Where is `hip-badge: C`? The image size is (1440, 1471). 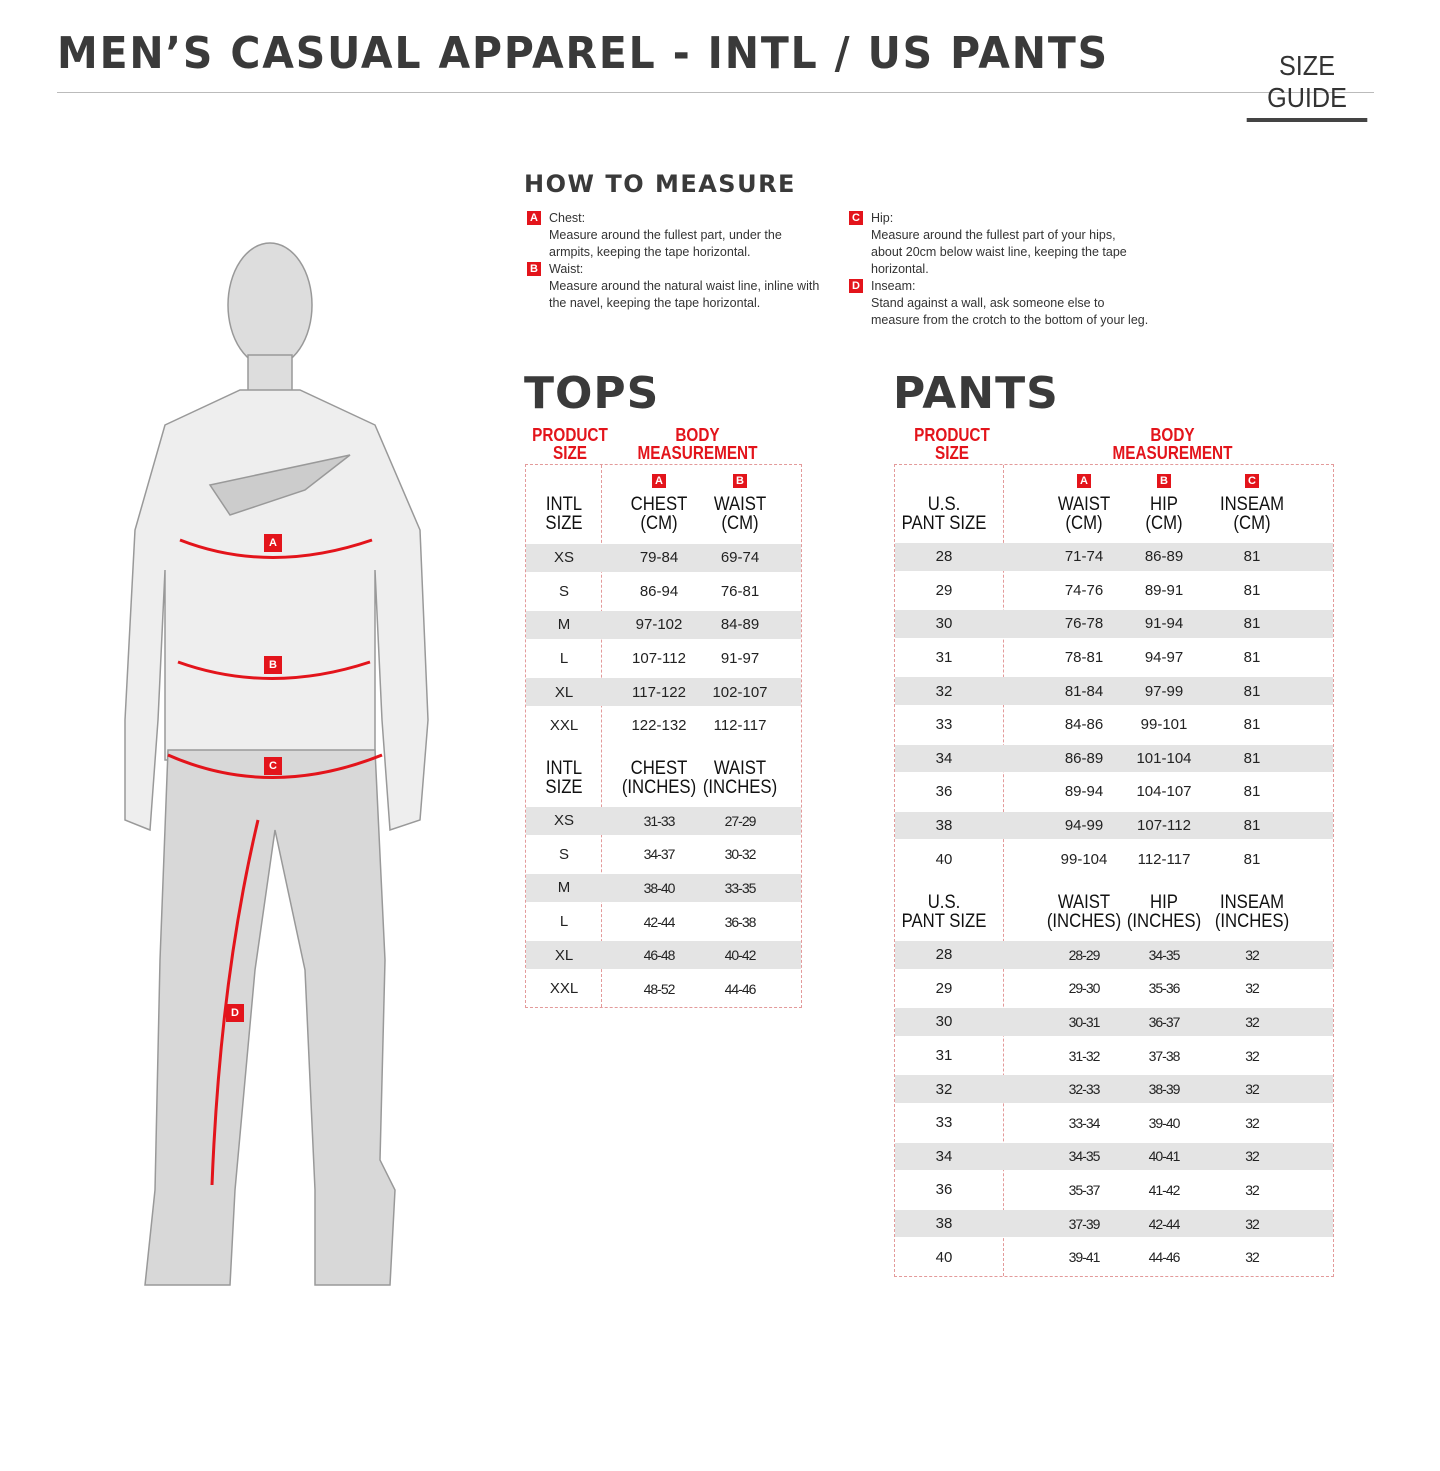
hip-badge: C is located at coordinates (856, 218).